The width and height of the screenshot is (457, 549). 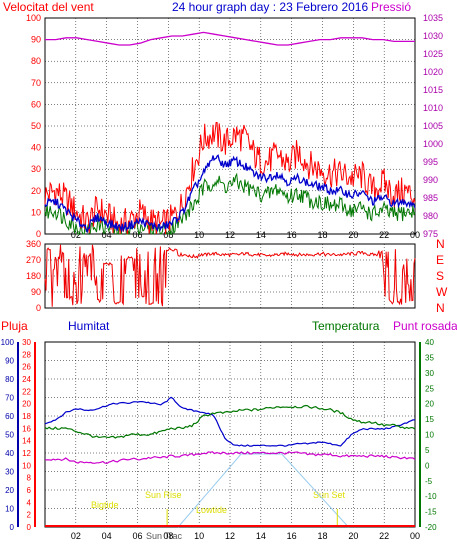 I want to click on wind-panel-x-tick: 04, so click(x=107, y=235).